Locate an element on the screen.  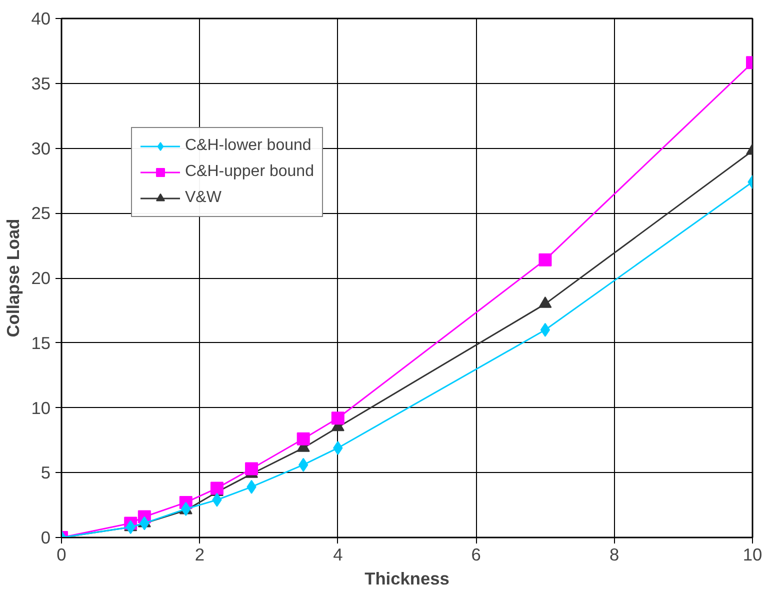
y-tick-label: 35 is located at coordinates (41, 83).